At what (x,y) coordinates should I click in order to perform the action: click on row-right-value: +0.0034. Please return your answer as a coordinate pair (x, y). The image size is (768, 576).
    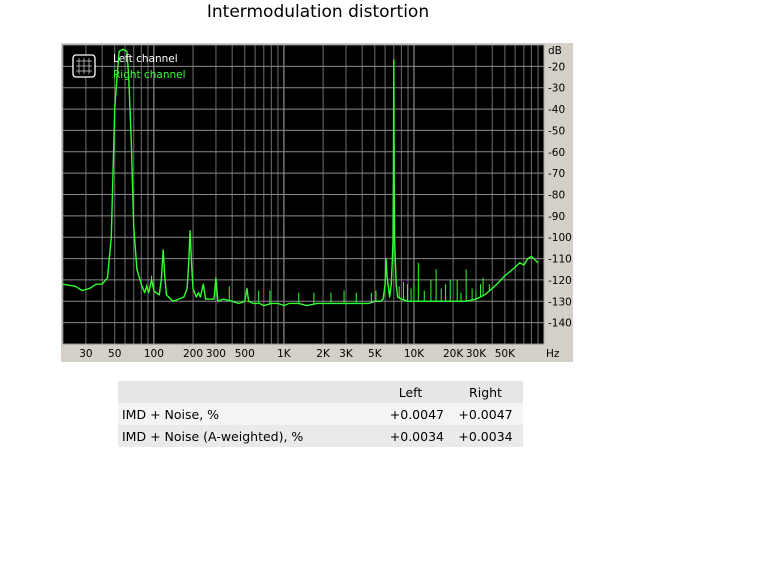
    Looking at the image, I should click on (485, 436).